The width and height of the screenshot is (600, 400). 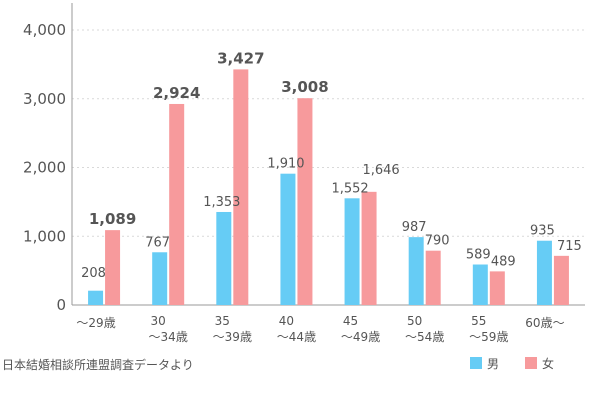 What do you see at coordinates (286, 321) in the screenshot?
I see `x-tick-label: 40` at bounding box center [286, 321].